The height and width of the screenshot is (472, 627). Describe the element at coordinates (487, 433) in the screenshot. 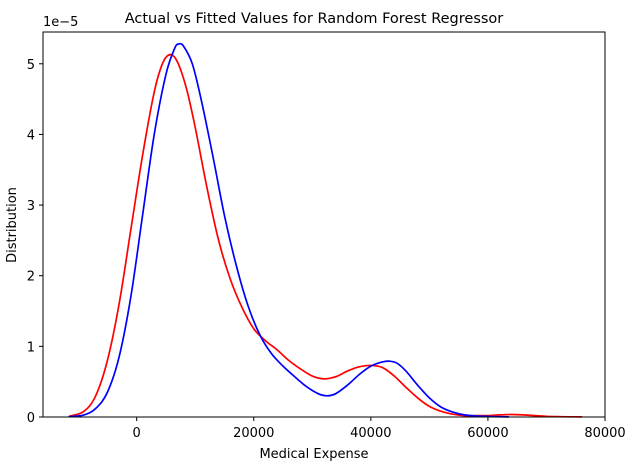

I see `x-tick-label: 60000` at that location.